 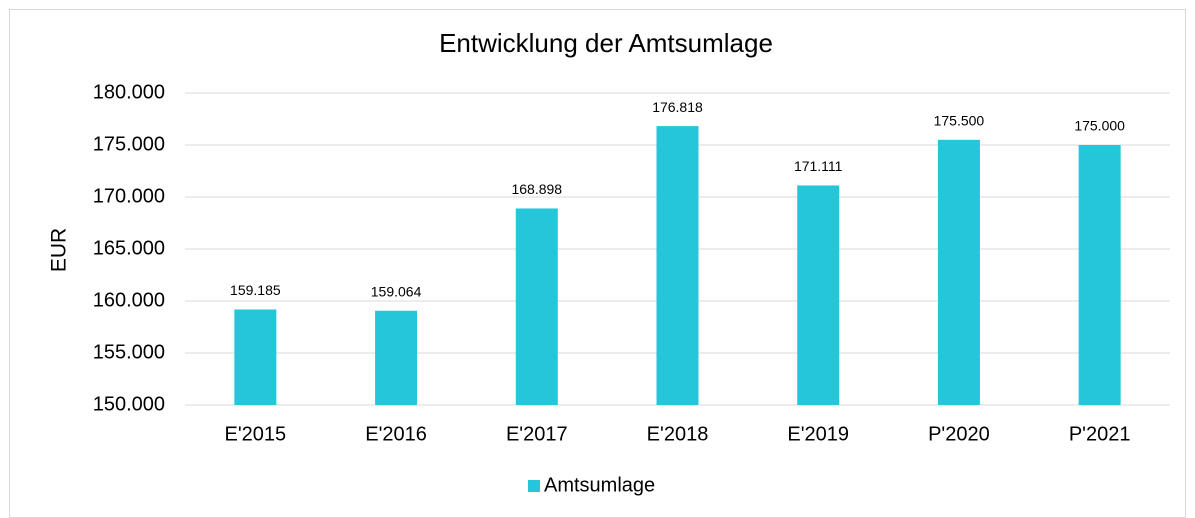 What do you see at coordinates (129, 352) in the screenshot?
I see `y-tick-label: 155.000` at bounding box center [129, 352].